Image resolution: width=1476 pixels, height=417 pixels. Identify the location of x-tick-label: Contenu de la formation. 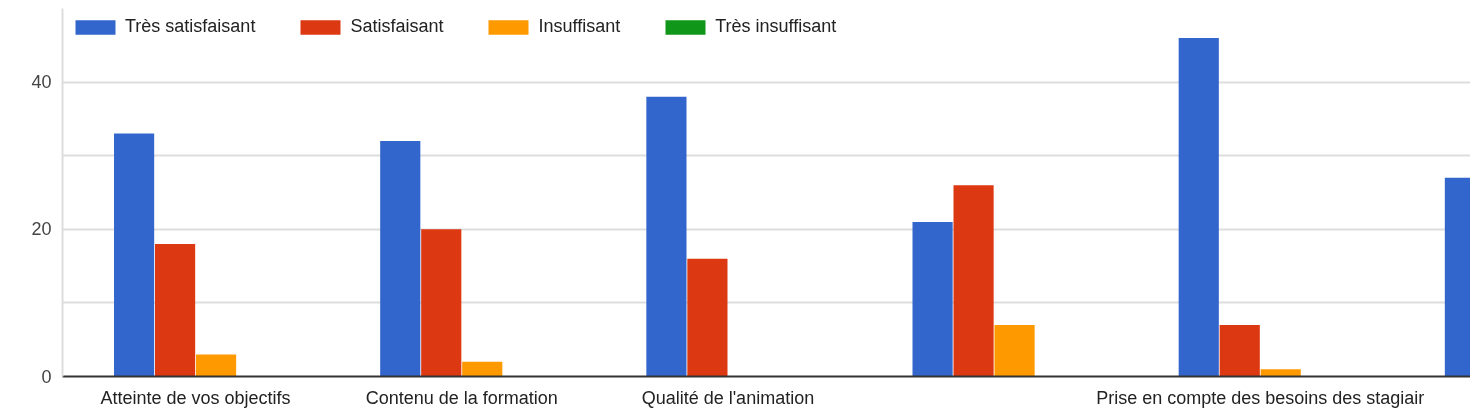
(461, 397).